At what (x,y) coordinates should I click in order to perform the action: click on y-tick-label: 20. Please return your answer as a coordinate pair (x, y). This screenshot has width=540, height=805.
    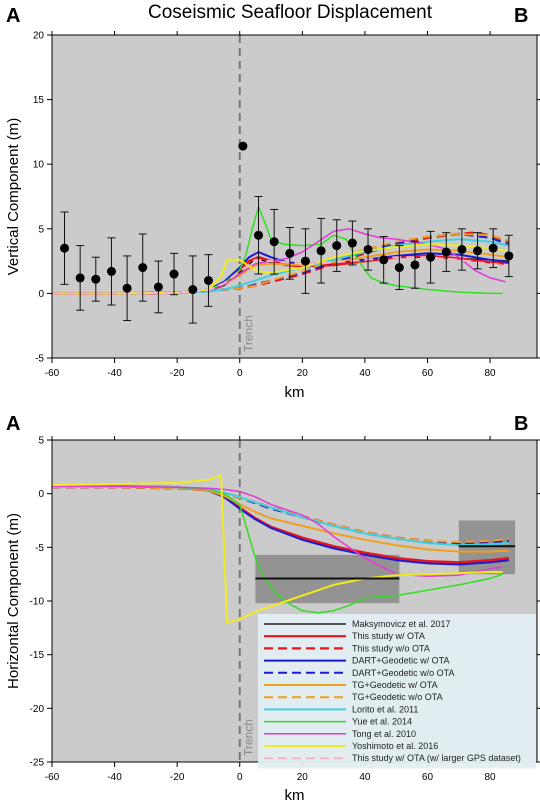
    Looking at the image, I should click on (39, 36).